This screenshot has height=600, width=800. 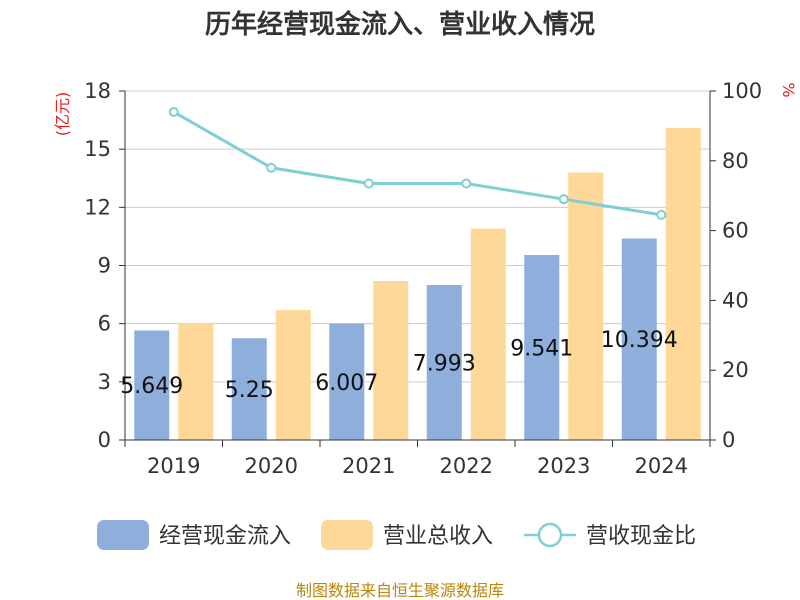 I want to click on left-tick-label: 12, so click(x=97, y=207).